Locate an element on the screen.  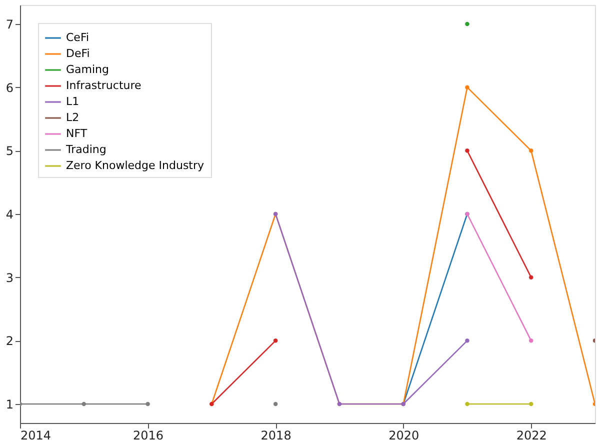
y-tick-label: 1 is located at coordinates (10, 405).